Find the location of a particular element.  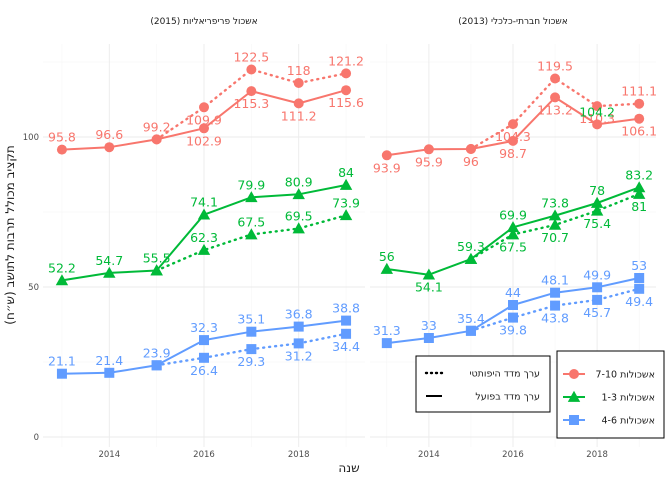

data-label: 95.9 is located at coordinates (429, 161).